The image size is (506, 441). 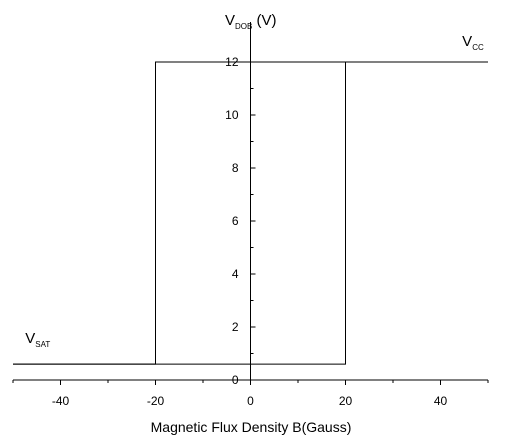 I want to click on y-tick-label: 6, so click(x=235, y=221).